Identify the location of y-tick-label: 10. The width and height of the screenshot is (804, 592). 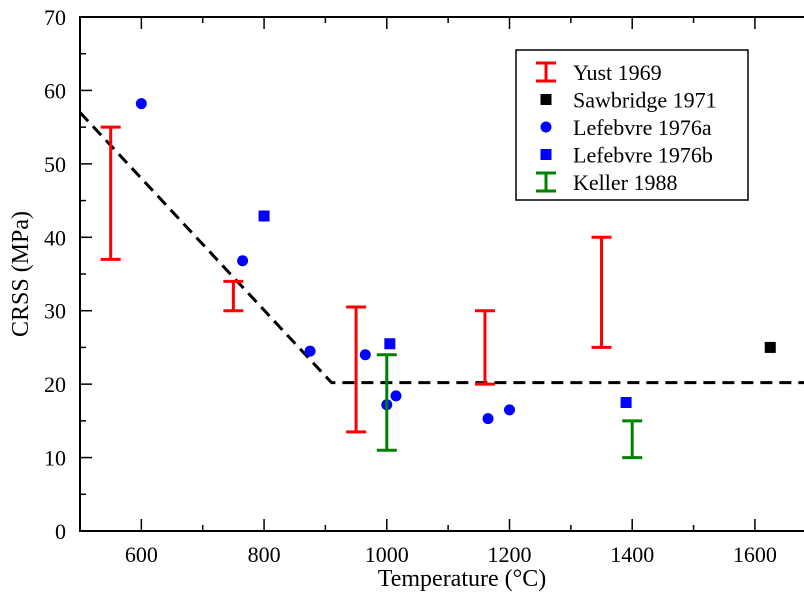
(55, 458).